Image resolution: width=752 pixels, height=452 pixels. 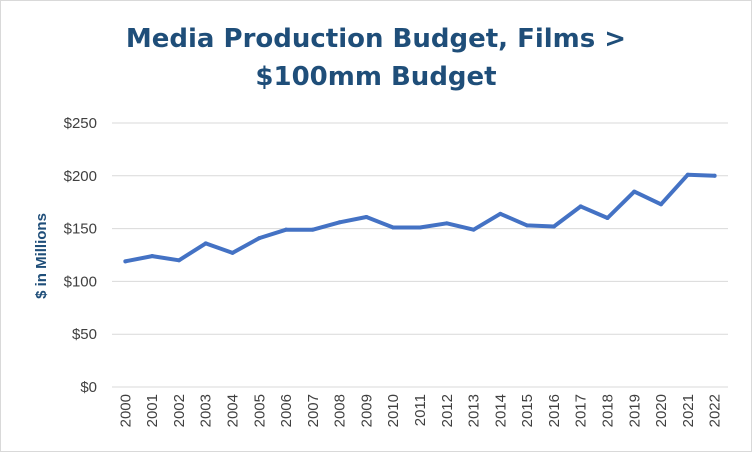 What do you see at coordinates (393, 410) in the screenshot?
I see `x-tick-label: 2010` at bounding box center [393, 410].